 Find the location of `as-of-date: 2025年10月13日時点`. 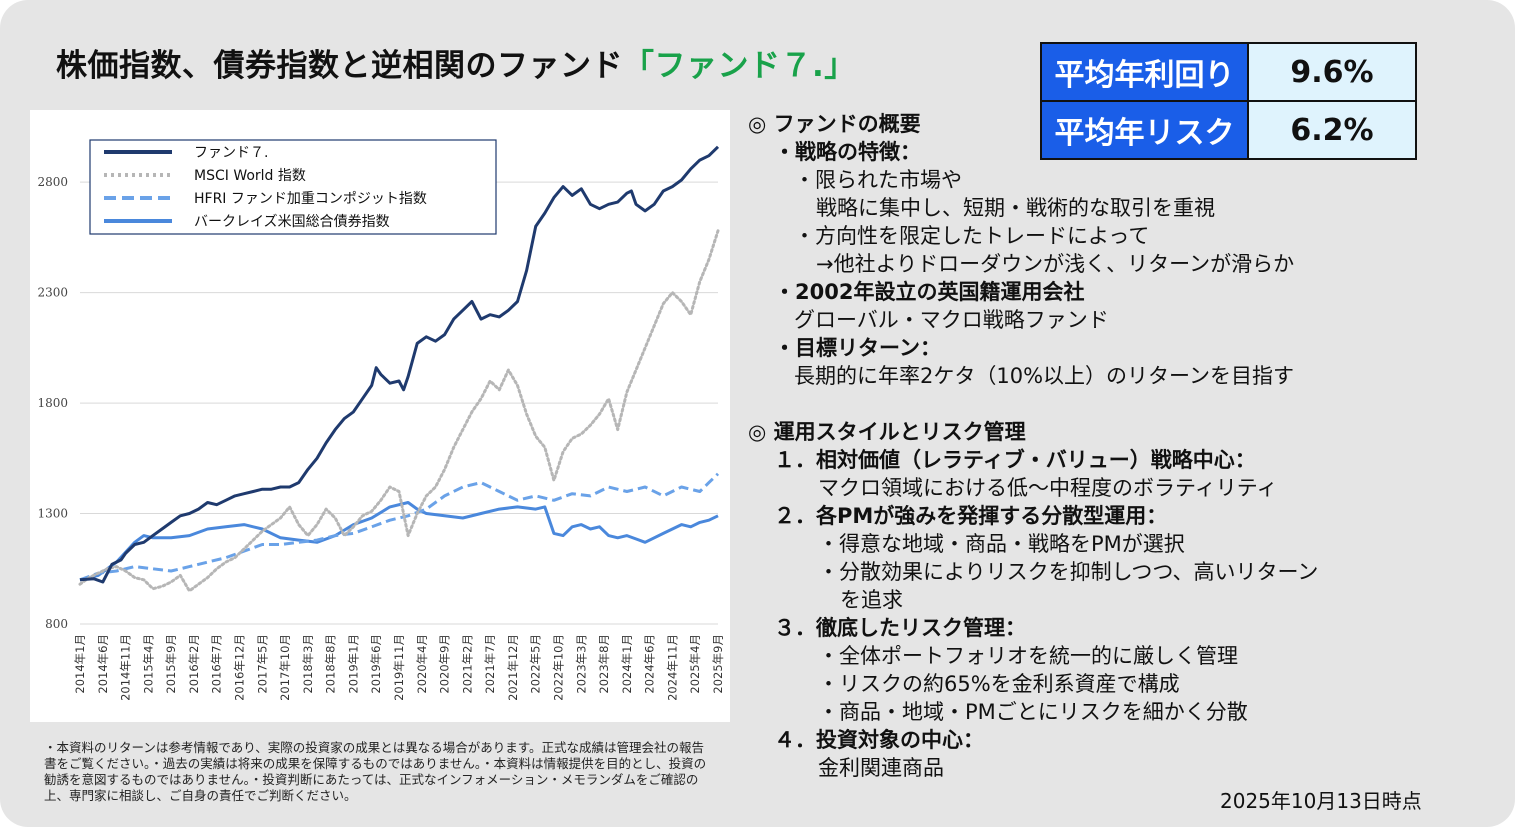

as-of-date: 2025年10月13日時点 is located at coordinates (1321, 801).